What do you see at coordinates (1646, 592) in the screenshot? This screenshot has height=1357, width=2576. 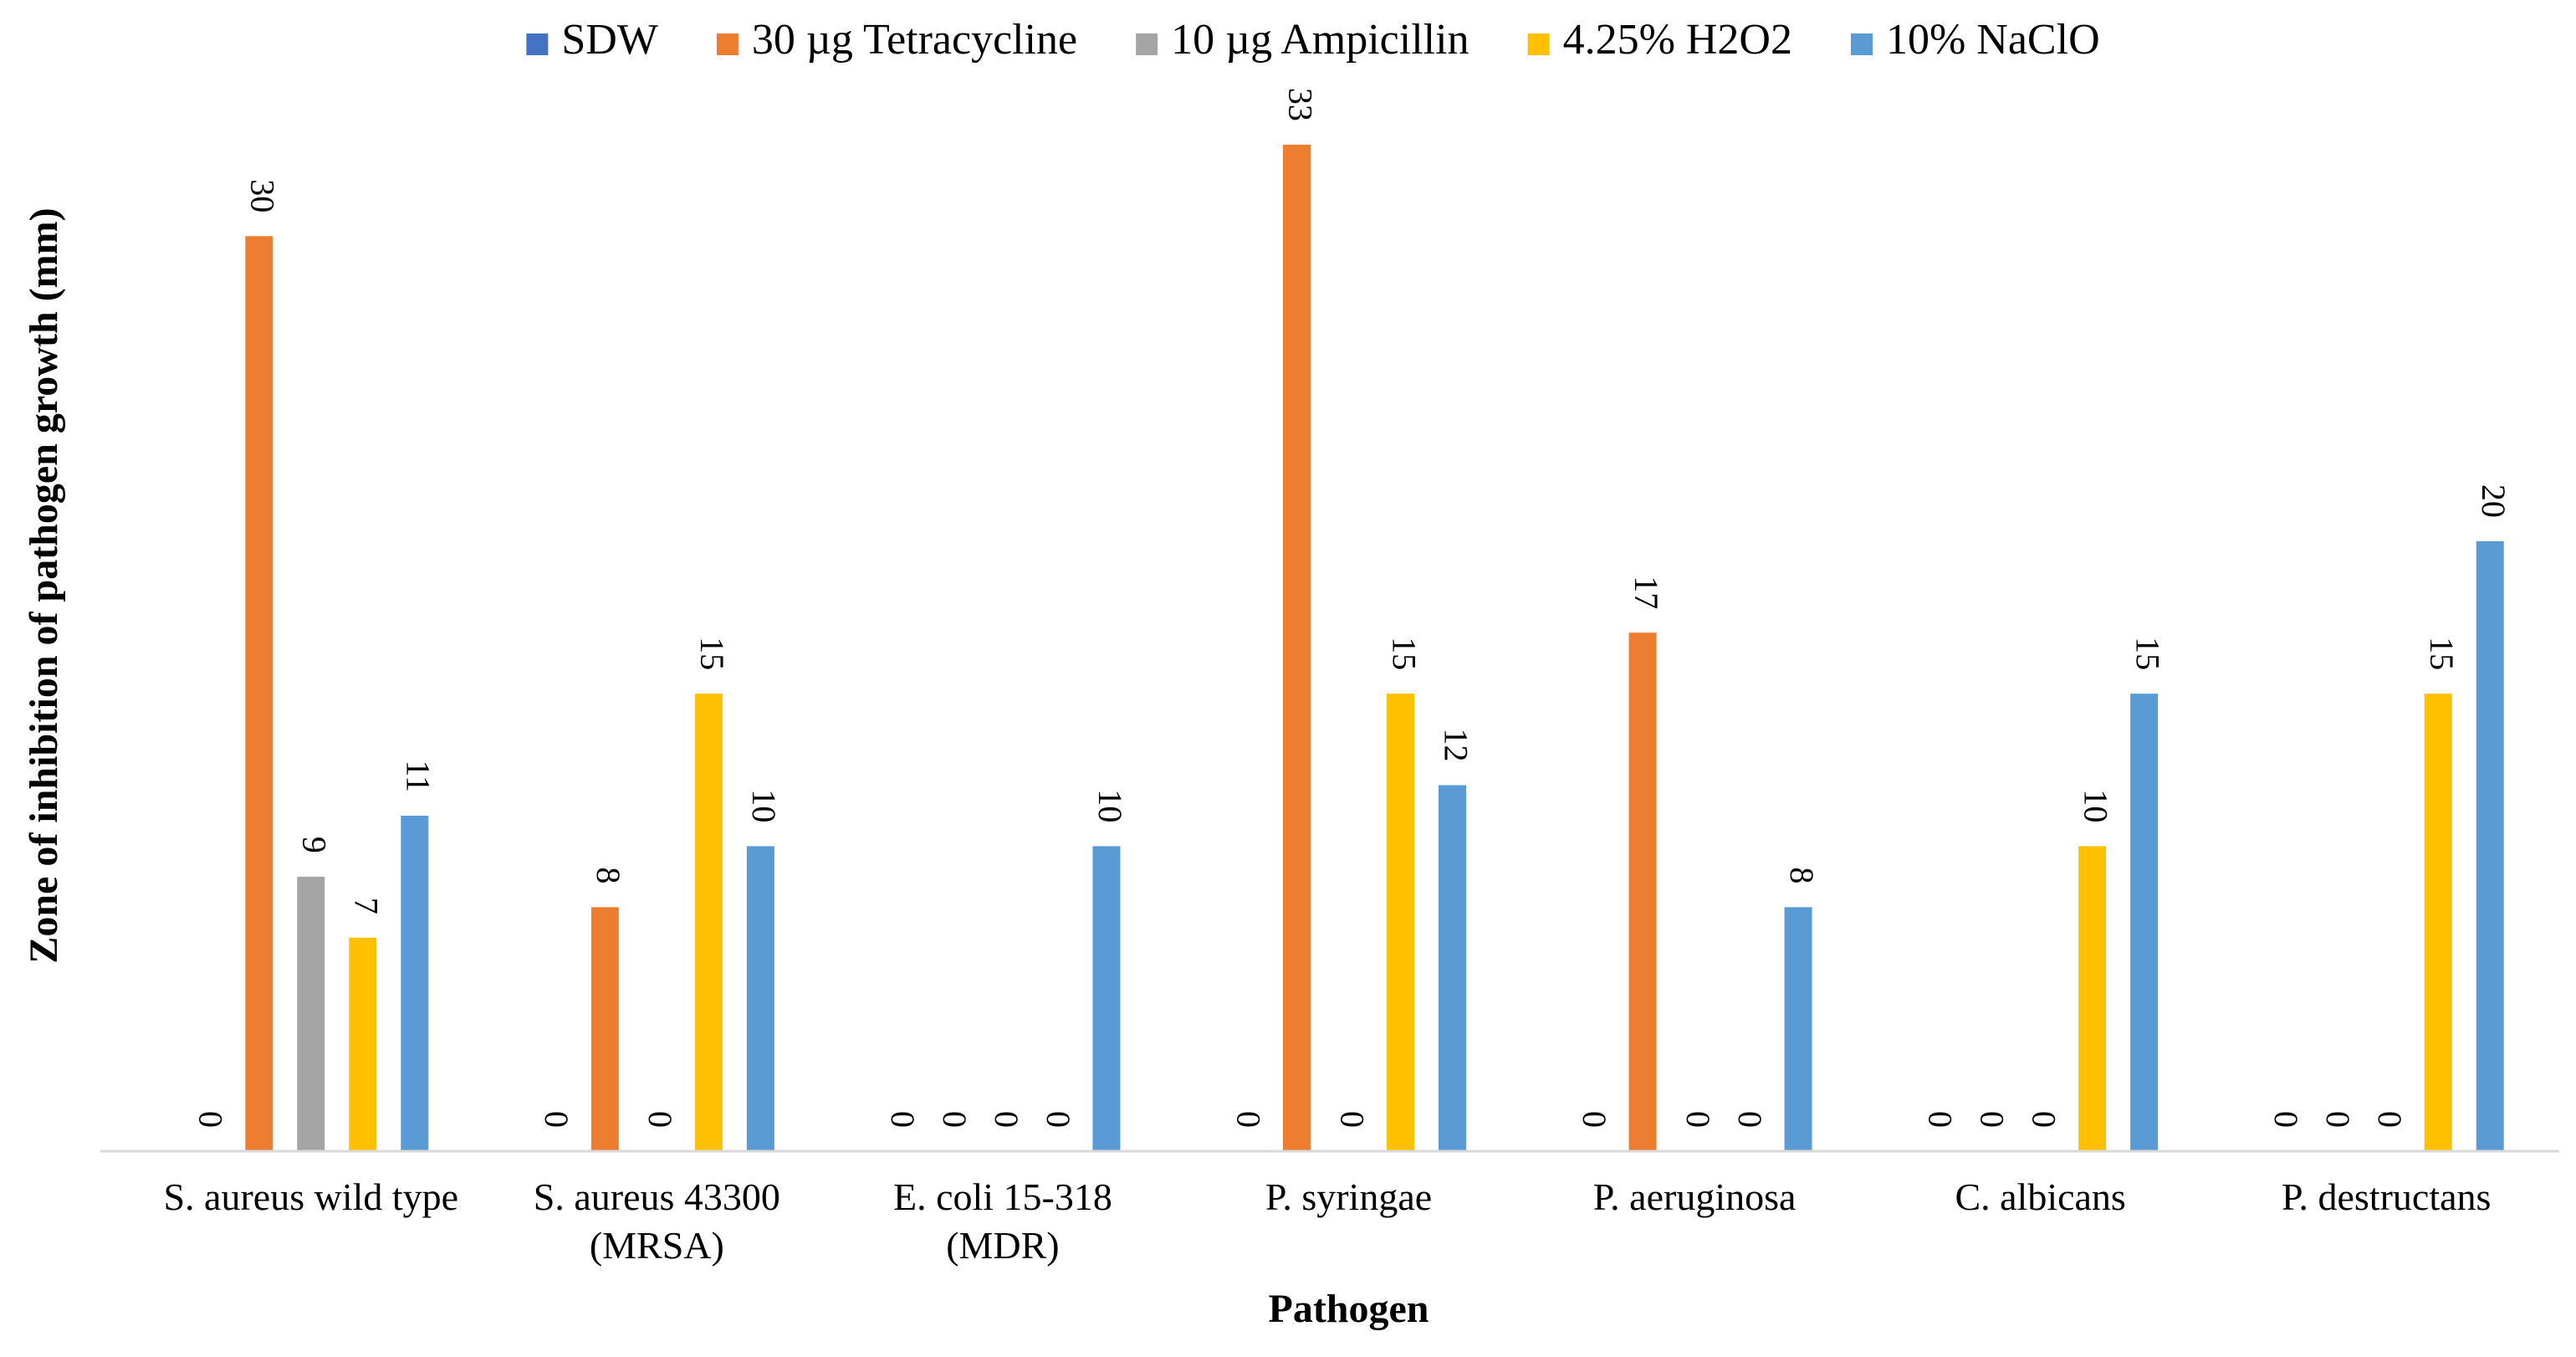 I see `data-label: 17` at bounding box center [1646, 592].